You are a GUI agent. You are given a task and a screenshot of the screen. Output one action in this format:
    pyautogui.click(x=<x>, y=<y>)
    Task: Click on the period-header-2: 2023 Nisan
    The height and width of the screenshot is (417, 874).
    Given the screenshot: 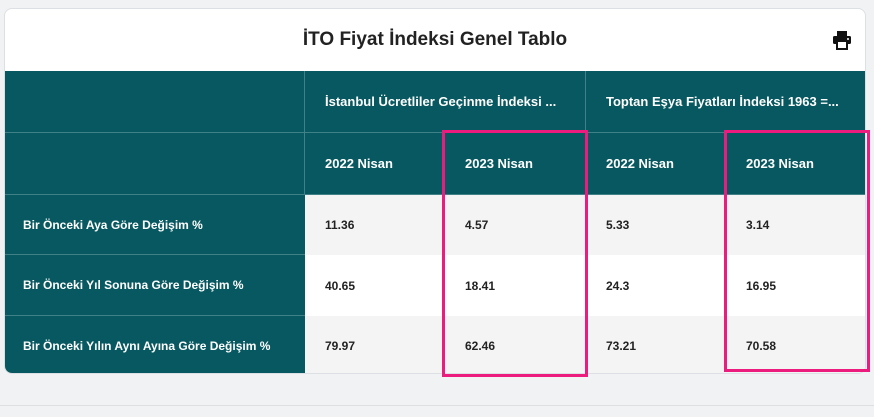 What is the action you would take?
    pyautogui.click(x=515, y=164)
    